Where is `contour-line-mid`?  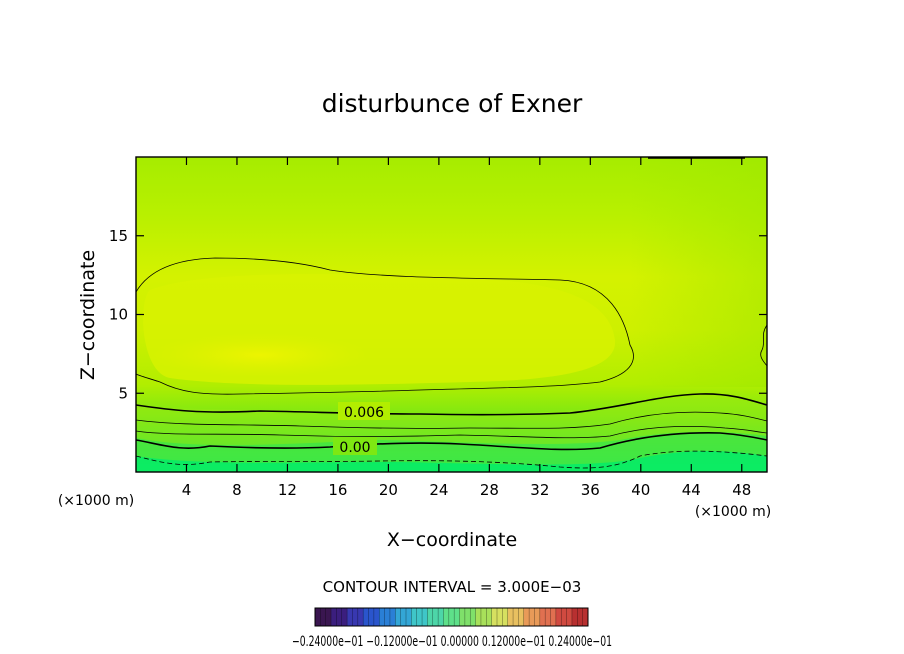
contour-line-mid is located at coordinates (451, 420).